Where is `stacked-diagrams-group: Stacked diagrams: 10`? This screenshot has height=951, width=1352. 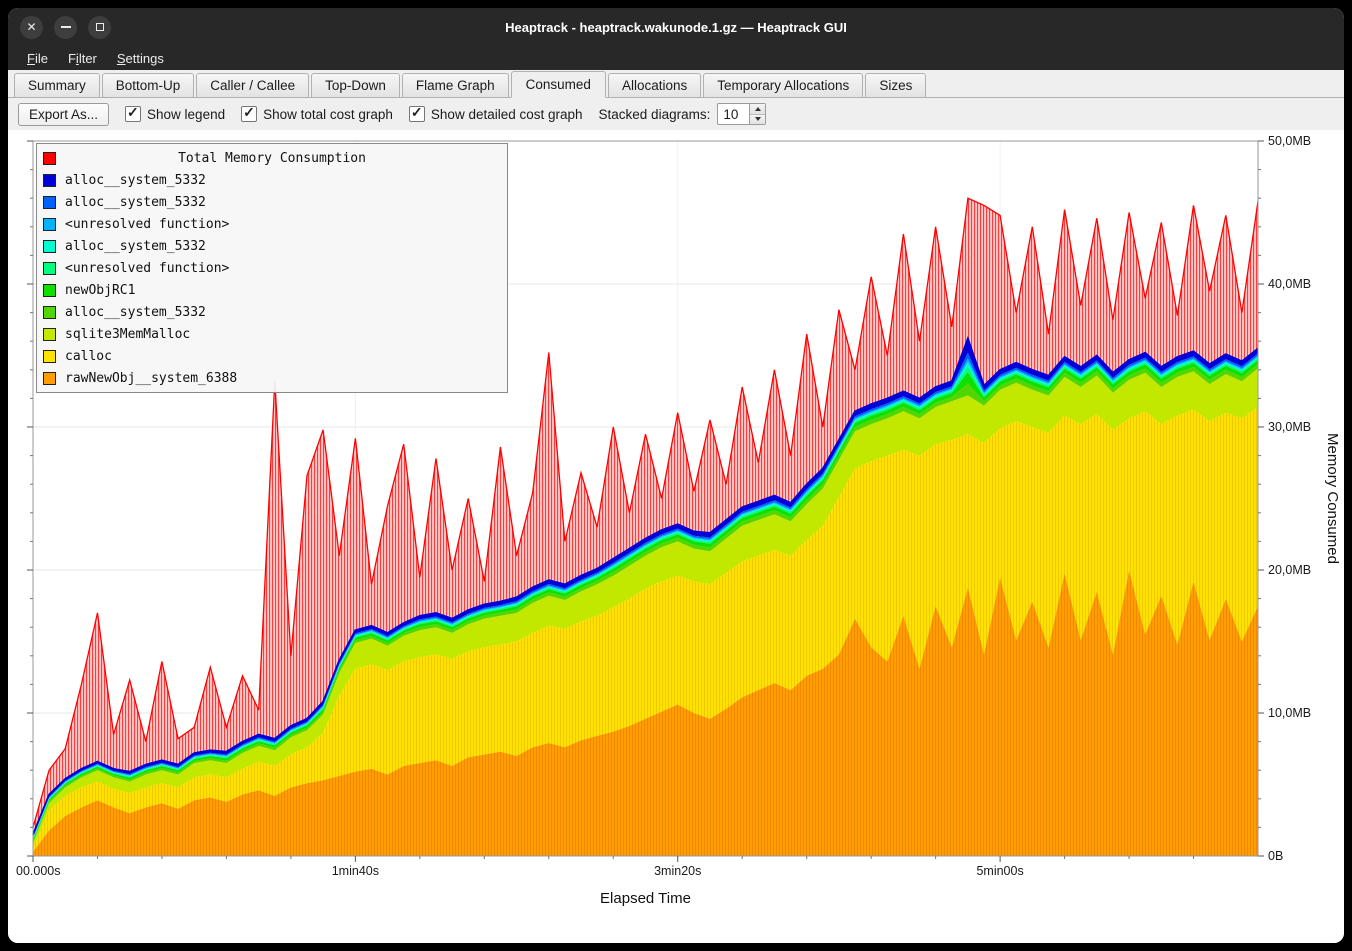
stacked-diagrams-group: Stacked diagrams: 10 is located at coordinates (683, 114).